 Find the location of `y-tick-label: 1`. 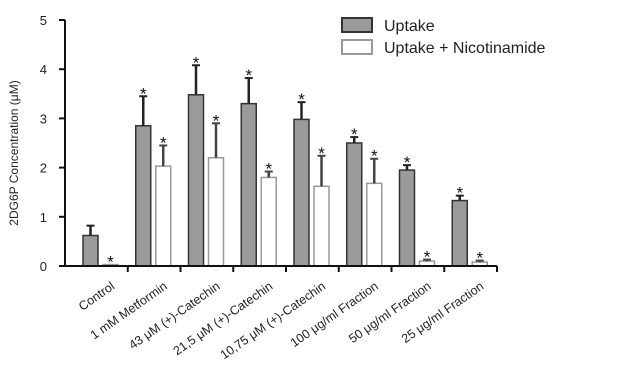

y-tick-label: 1 is located at coordinates (43, 217).